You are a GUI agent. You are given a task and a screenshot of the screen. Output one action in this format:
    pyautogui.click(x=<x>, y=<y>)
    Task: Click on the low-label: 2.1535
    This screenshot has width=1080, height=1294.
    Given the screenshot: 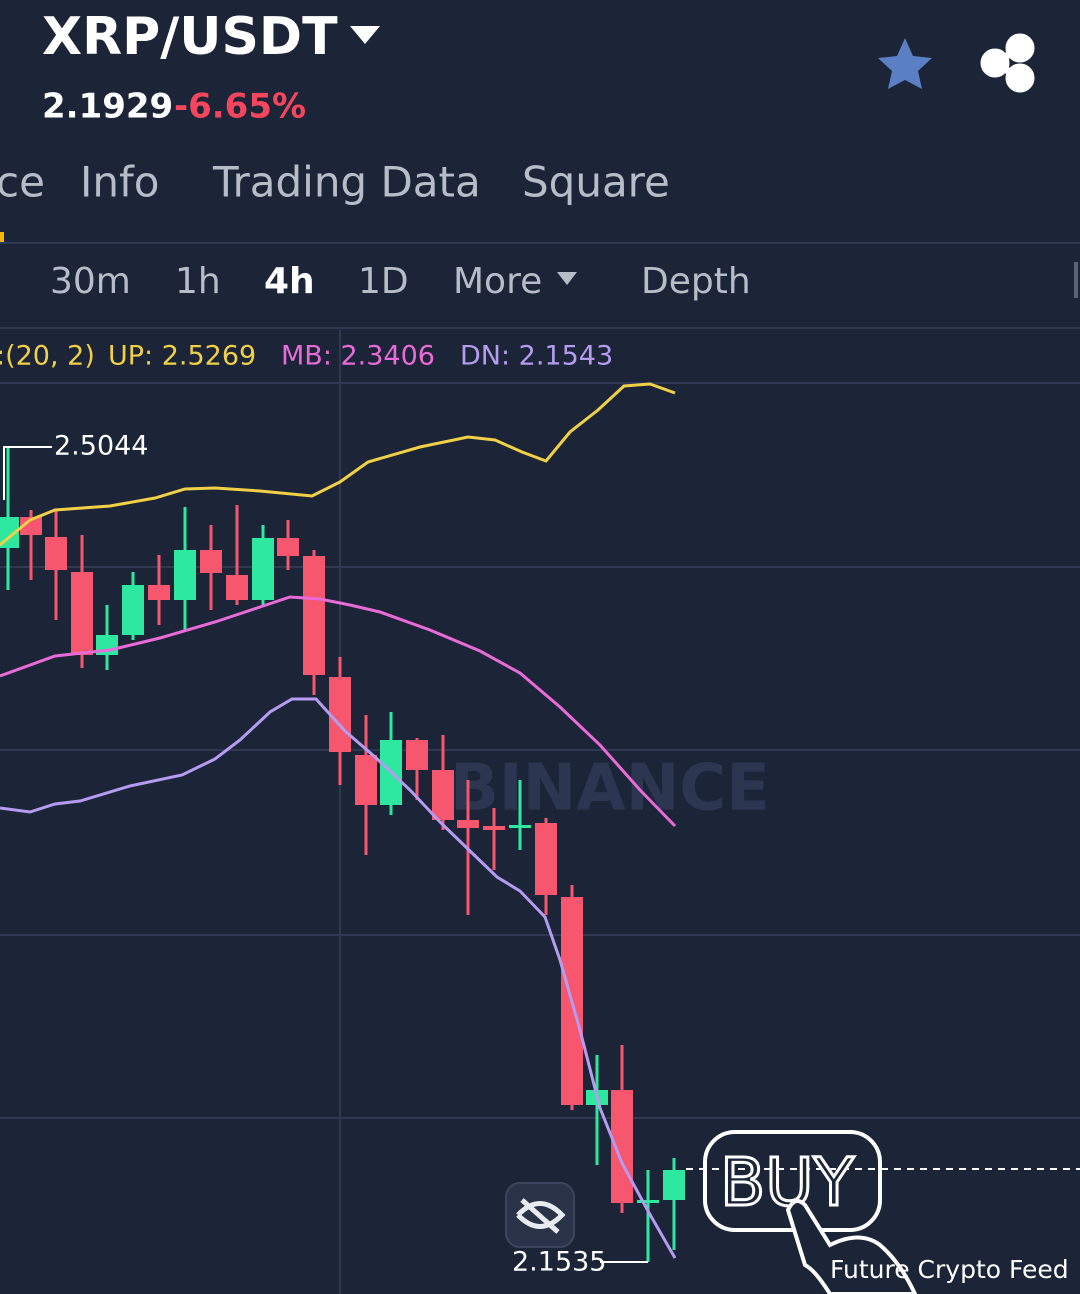 What is the action you would take?
    pyautogui.click(x=559, y=1262)
    